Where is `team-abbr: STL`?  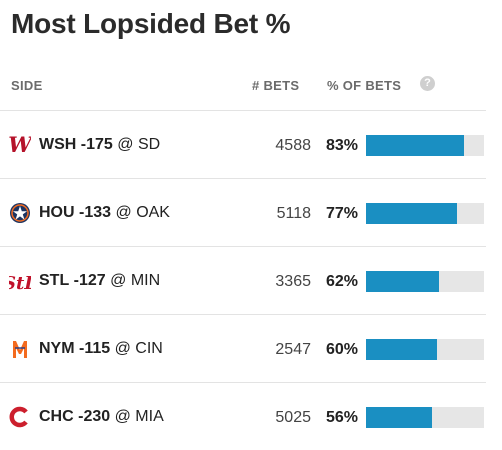 team-abbr: STL is located at coordinates (54, 280).